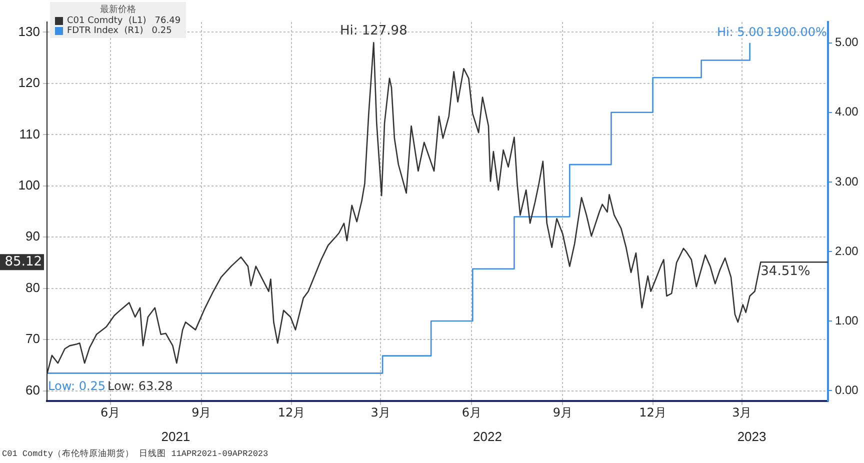 The image size is (864, 463). Describe the element at coordinates (847, 181) in the screenshot. I see `y2-tick-label: 3.00` at that location.